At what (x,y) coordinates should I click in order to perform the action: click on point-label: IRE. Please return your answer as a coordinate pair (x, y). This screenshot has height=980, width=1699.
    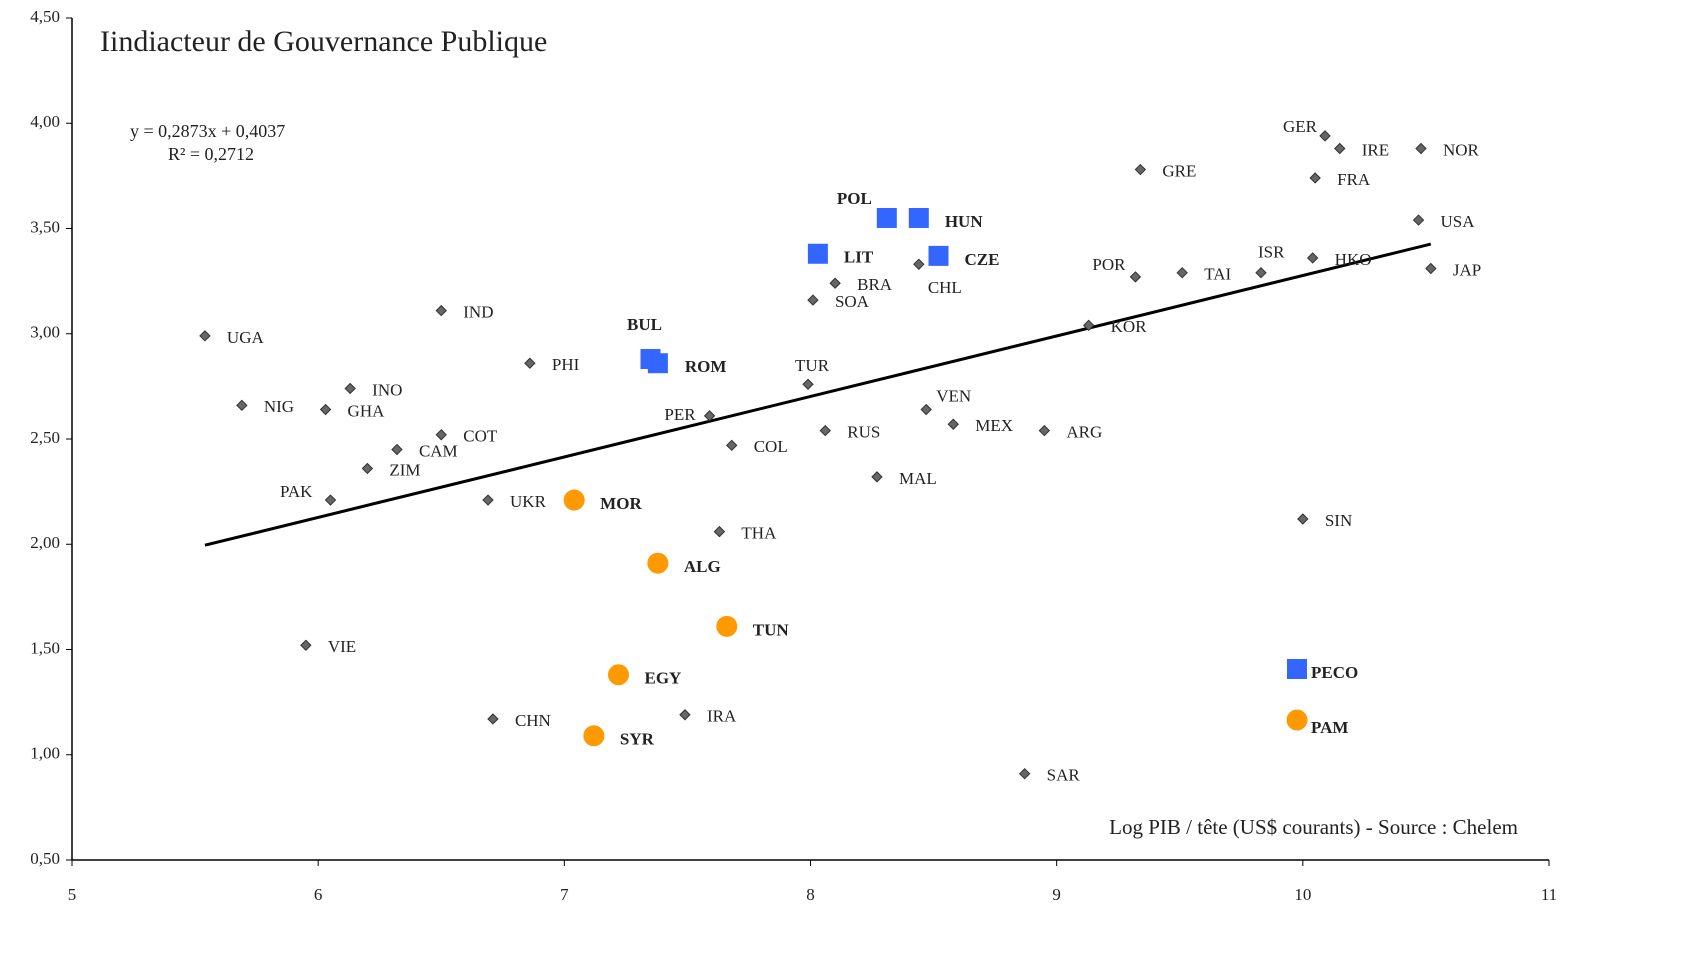
    Looking at the image, I should click on (1375, 149).